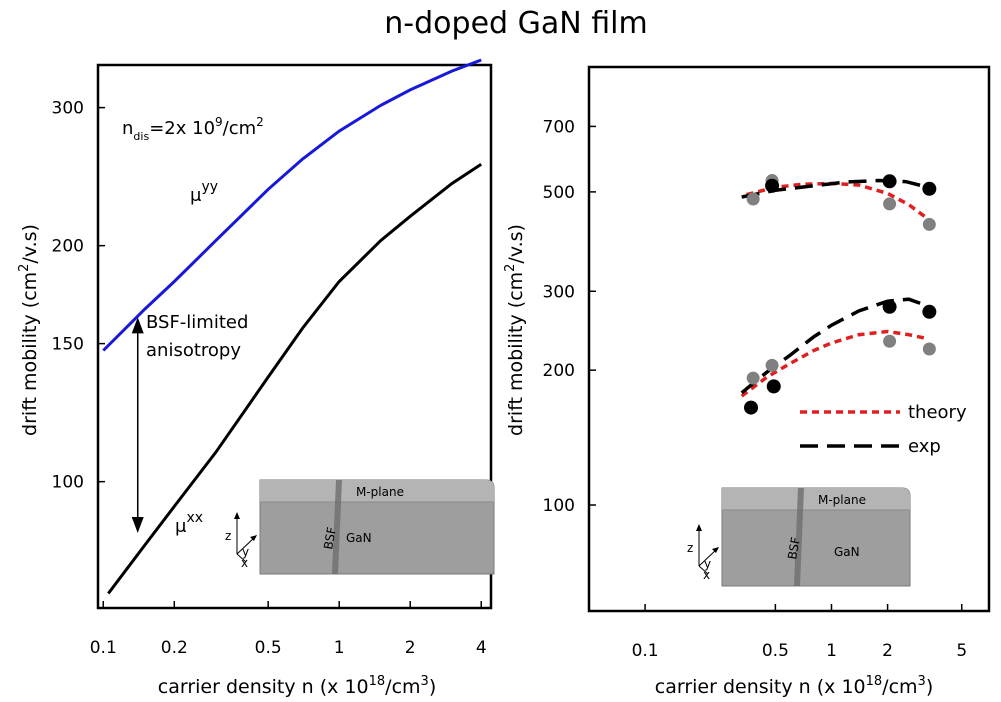 The height and width of the screenshot is (702, 1001). What do you see at coordinates (29, 330) in the screenshot?
I see `left-y-axis-label: drift mobility (cm2/v.s)` at bounding box center [29, 330].